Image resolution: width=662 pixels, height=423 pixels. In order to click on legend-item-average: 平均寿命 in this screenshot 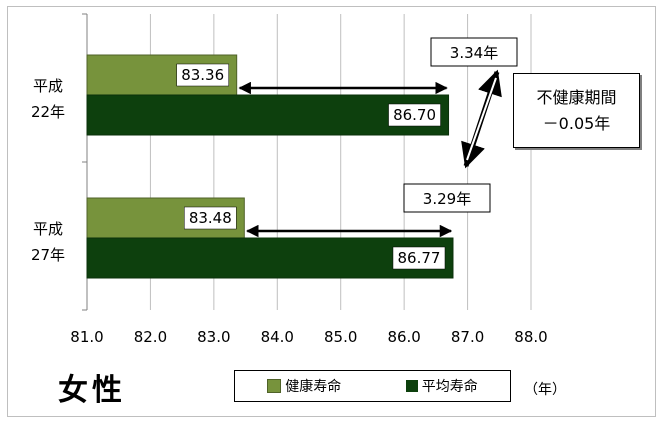, I will do `click(441, 386)`.